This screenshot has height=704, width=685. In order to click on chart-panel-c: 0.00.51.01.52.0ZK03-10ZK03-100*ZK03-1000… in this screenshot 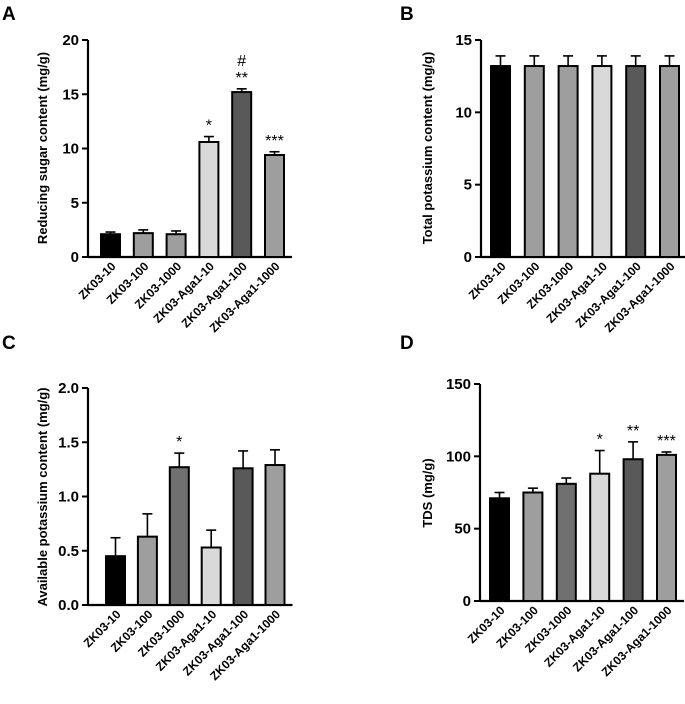, I will do `click(175, 531)`.